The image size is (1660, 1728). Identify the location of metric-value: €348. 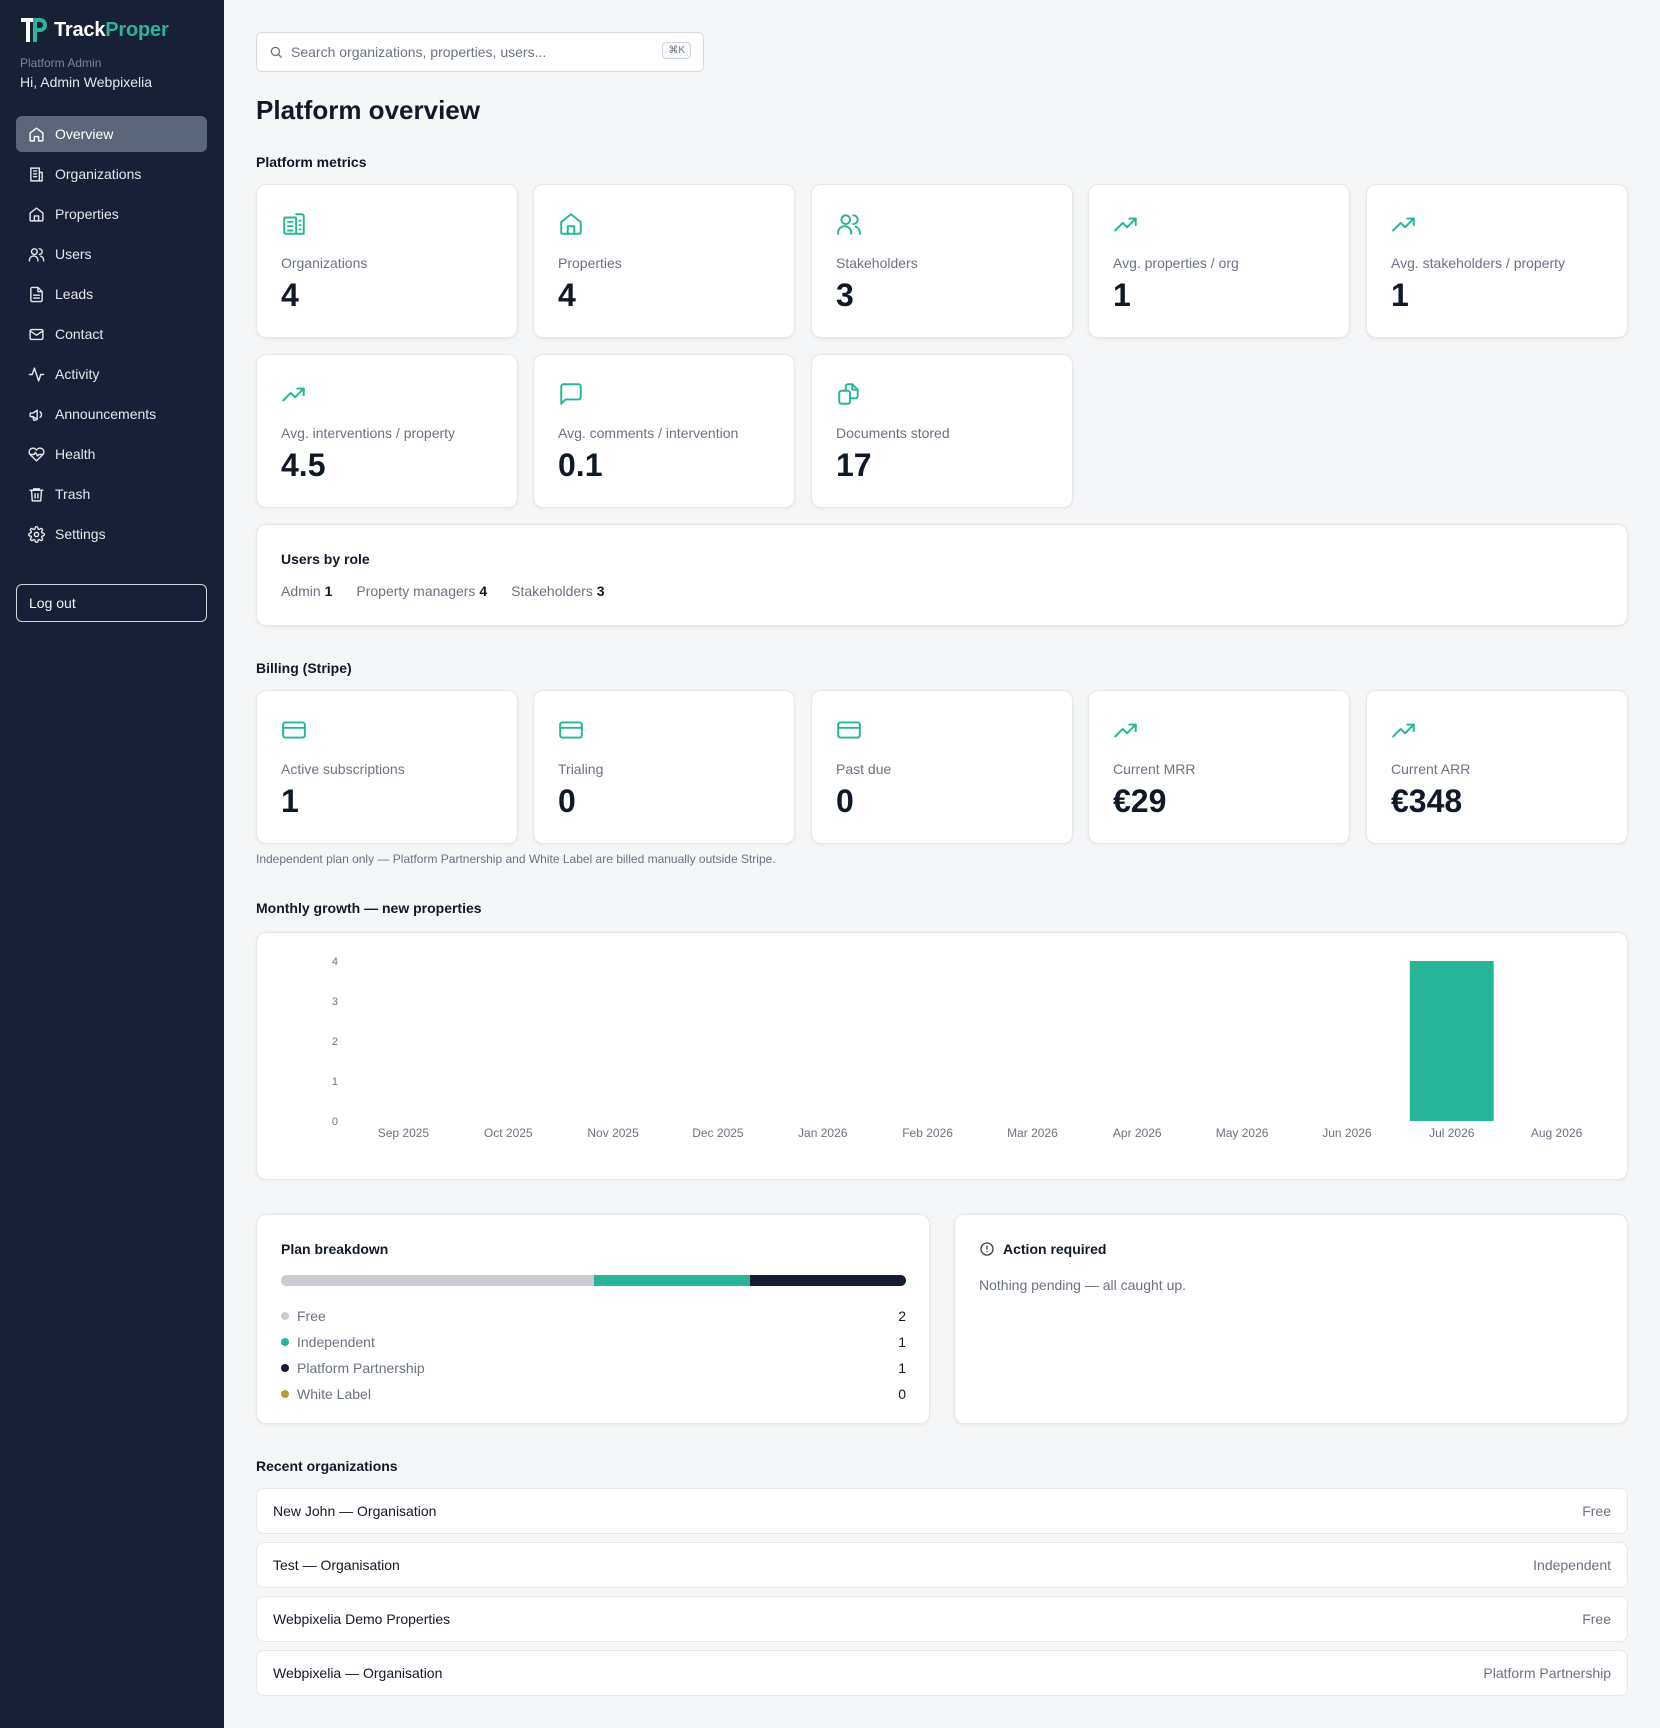
(1427, 801).